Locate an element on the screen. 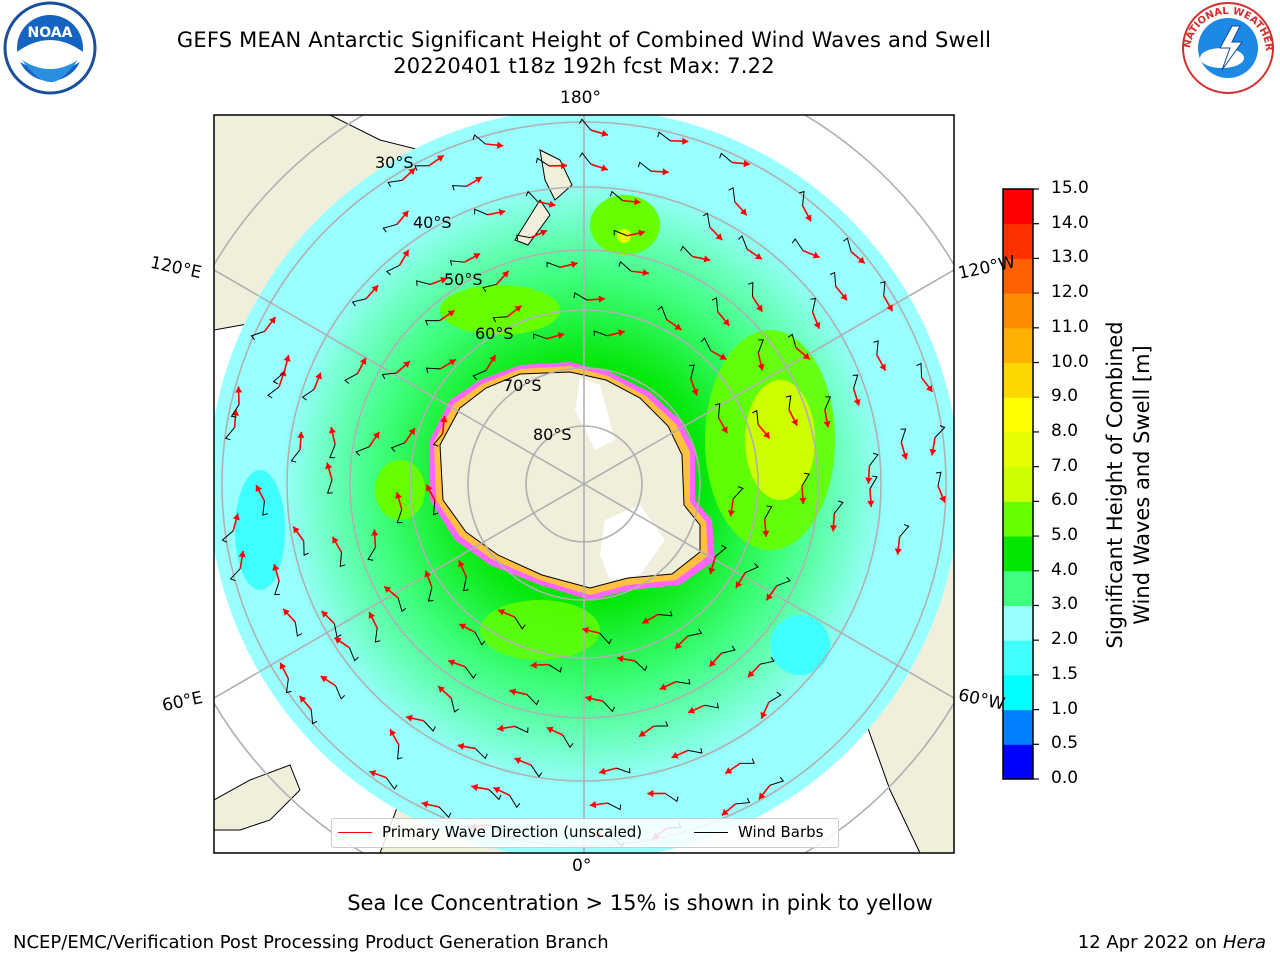  colorbar-tick-label: 8.0 is located at coordinates (1065, 430).